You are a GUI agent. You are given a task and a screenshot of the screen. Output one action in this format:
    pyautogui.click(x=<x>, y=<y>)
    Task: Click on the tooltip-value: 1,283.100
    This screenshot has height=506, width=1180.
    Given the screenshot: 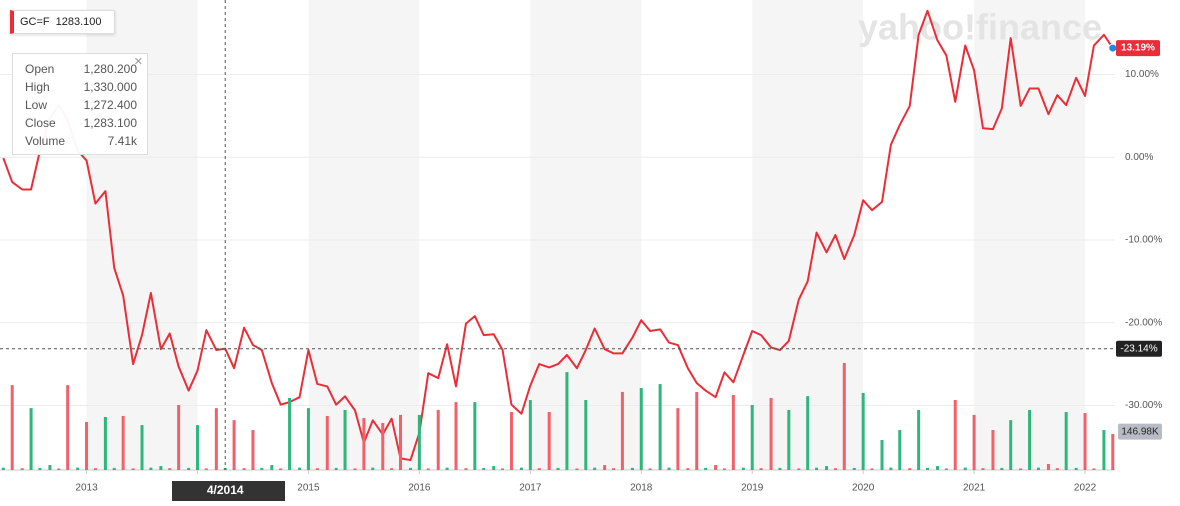 What is the action you would take?
    pyautogui.click(x=110, y=123)
    